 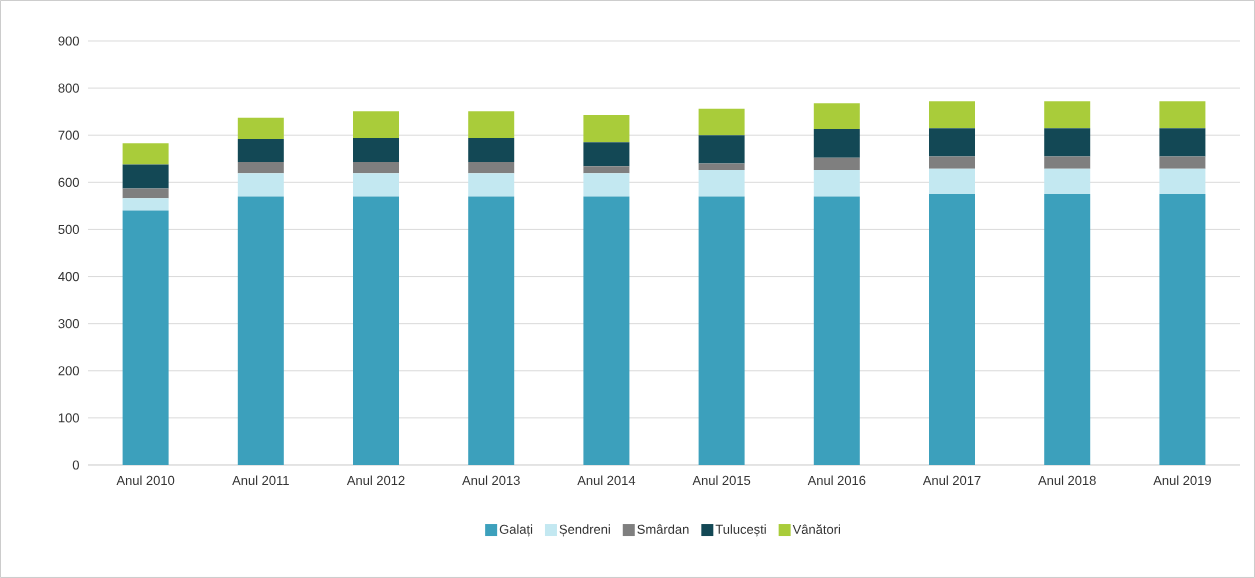 I want to click on y-tick-label: 400, so click(x=68, y=276).